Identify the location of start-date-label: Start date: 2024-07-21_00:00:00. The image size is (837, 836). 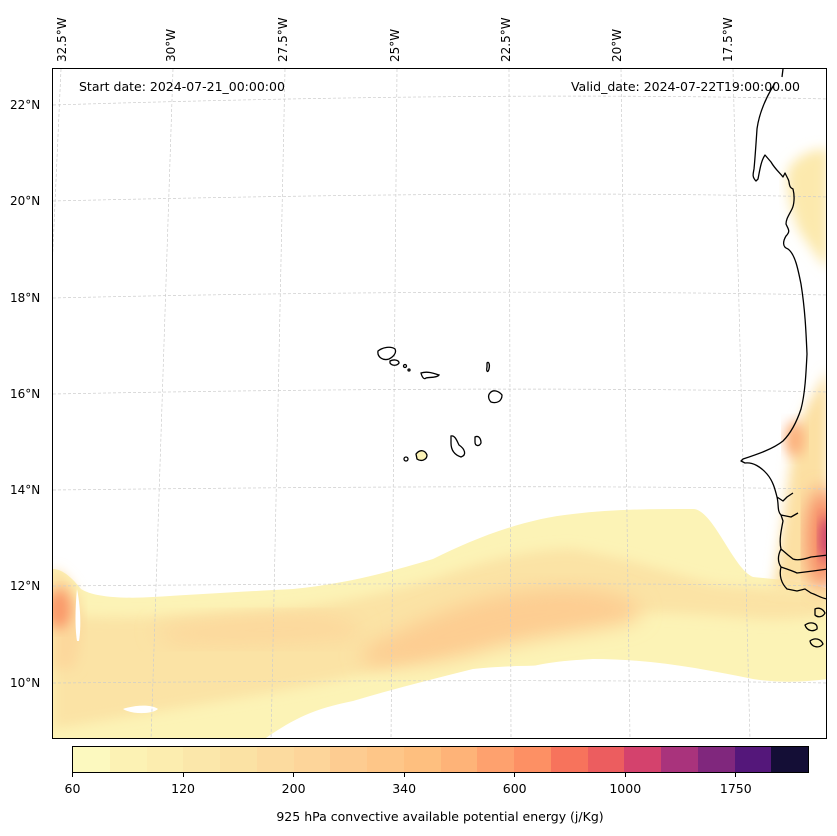
(182, 86).